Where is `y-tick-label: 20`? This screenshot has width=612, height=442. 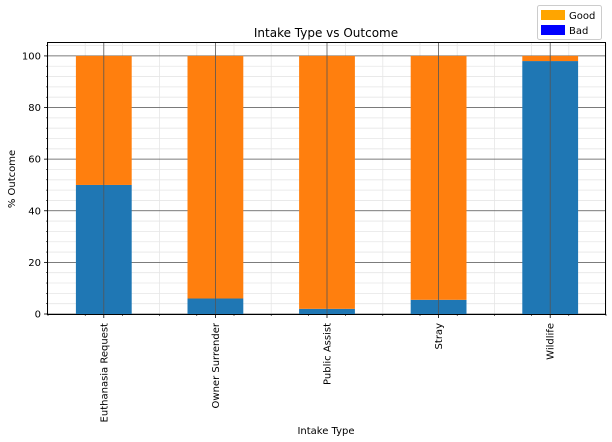
y-tick-label: 20 is located at coordinates (34, 263).